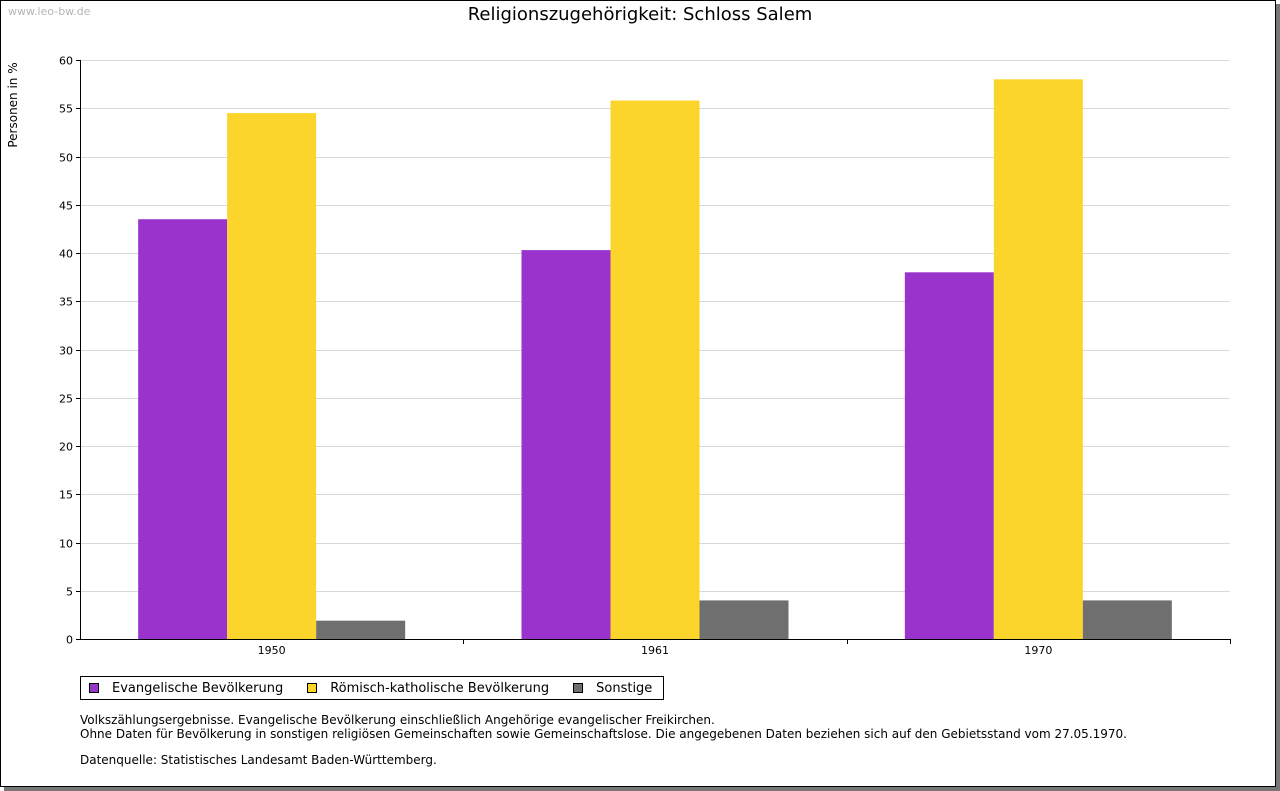 Image resolution: width=1280 pixels, height=791 pixels. What do you see at coordinates (66, 544) in the screenshot?
I see `y-tick-label: 10` at bounding box center [66, 544].